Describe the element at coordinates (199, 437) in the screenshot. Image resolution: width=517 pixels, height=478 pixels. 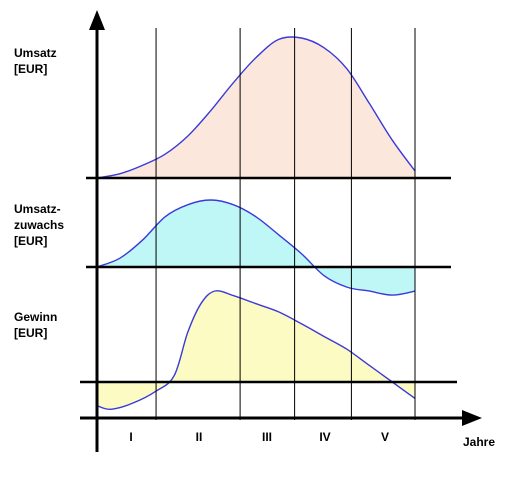
I see `phase-label-2: II` at that location.